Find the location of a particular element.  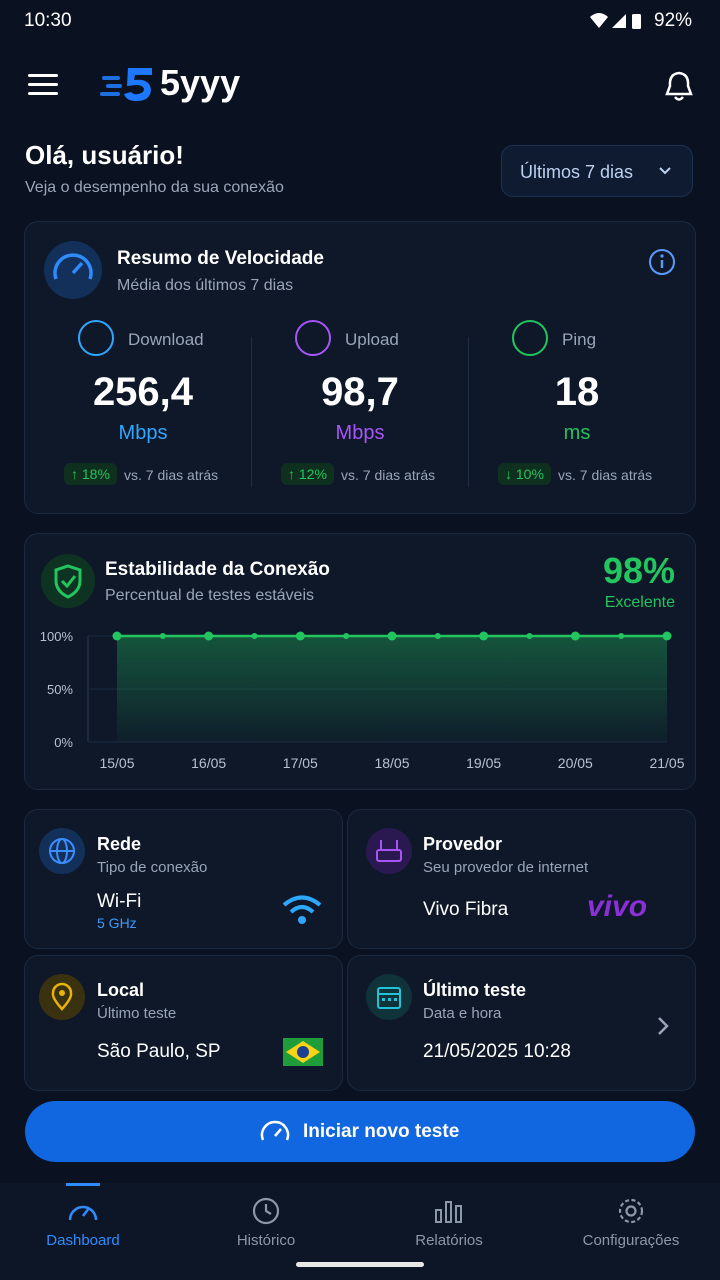

x-tick-label: 19/05 is located at coordinates (483, 763).